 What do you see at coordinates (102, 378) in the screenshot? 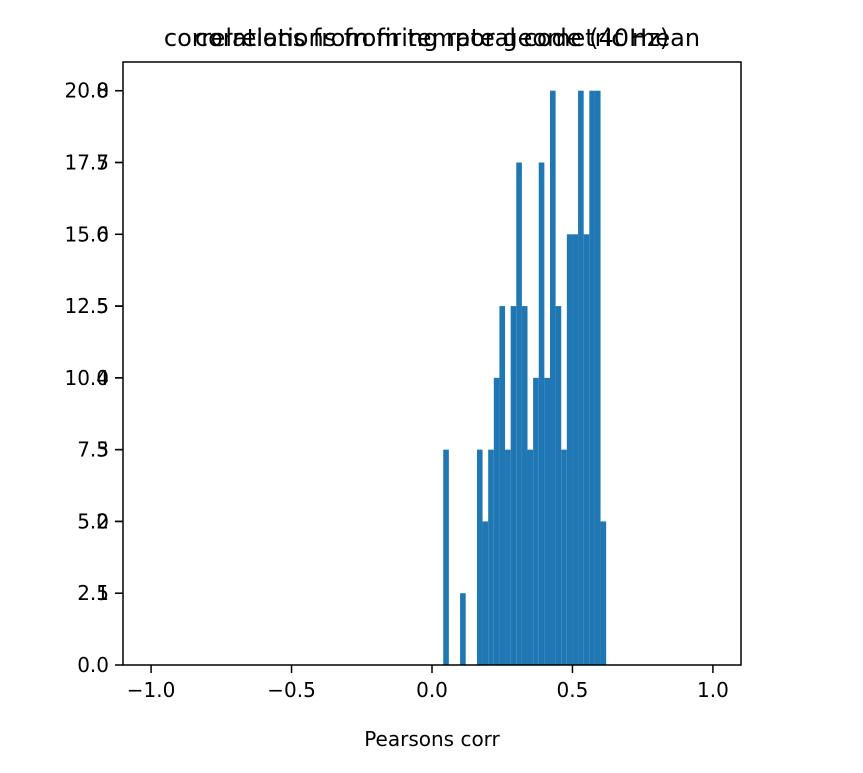
I see `right-y-tick-label: 4` at bounding box center [102, 378].